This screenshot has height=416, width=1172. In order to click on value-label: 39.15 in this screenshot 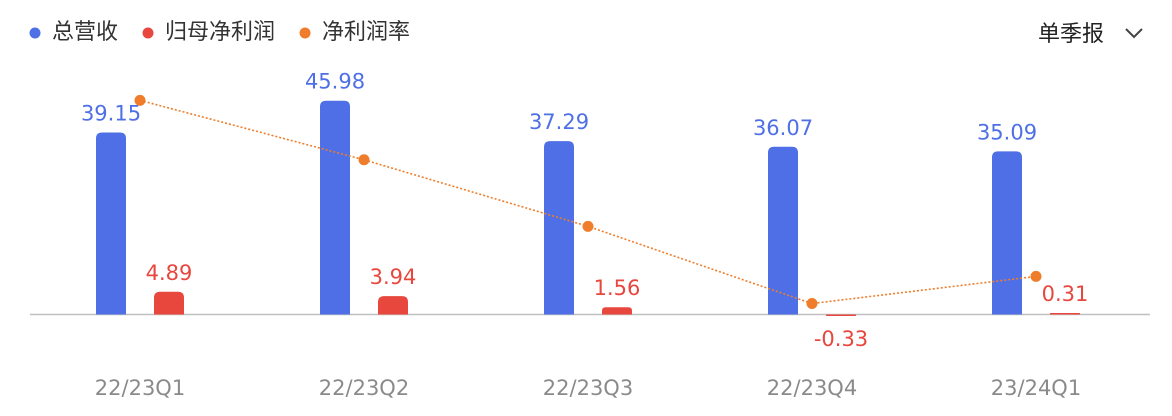, I will do `click(111, 113)`.